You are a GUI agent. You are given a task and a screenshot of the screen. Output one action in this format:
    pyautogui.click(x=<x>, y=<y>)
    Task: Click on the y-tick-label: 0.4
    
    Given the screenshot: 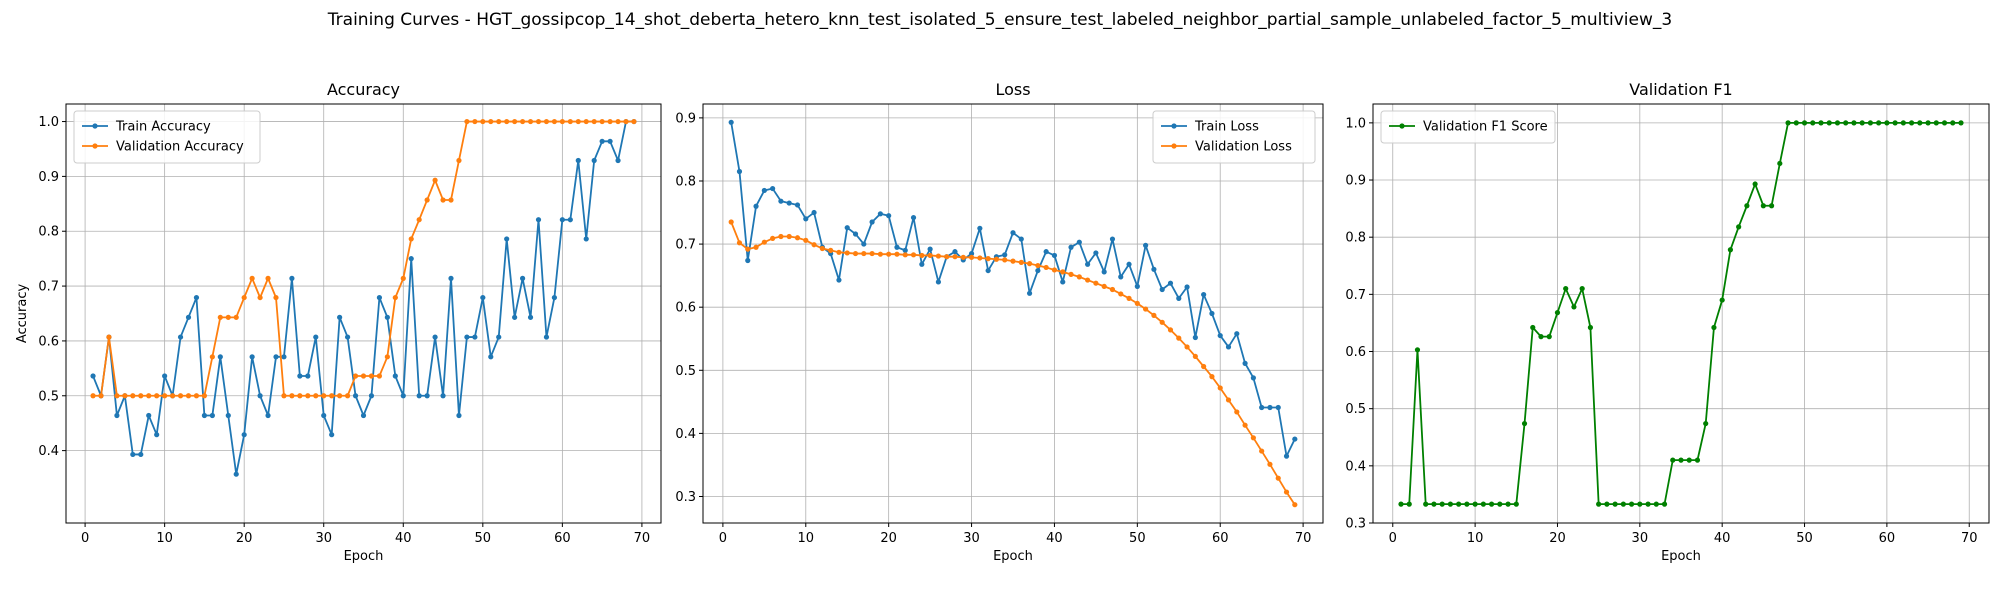 What is the action you would take?
    pyautogui.click(x=48, y=451)
    